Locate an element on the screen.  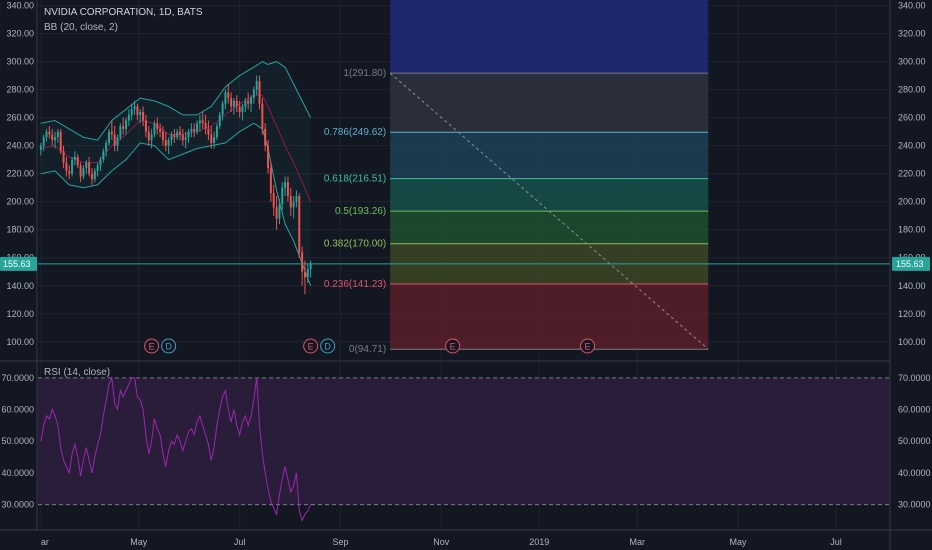
right-price-tick-label: 260.00 is located at coordinates (912, 118).